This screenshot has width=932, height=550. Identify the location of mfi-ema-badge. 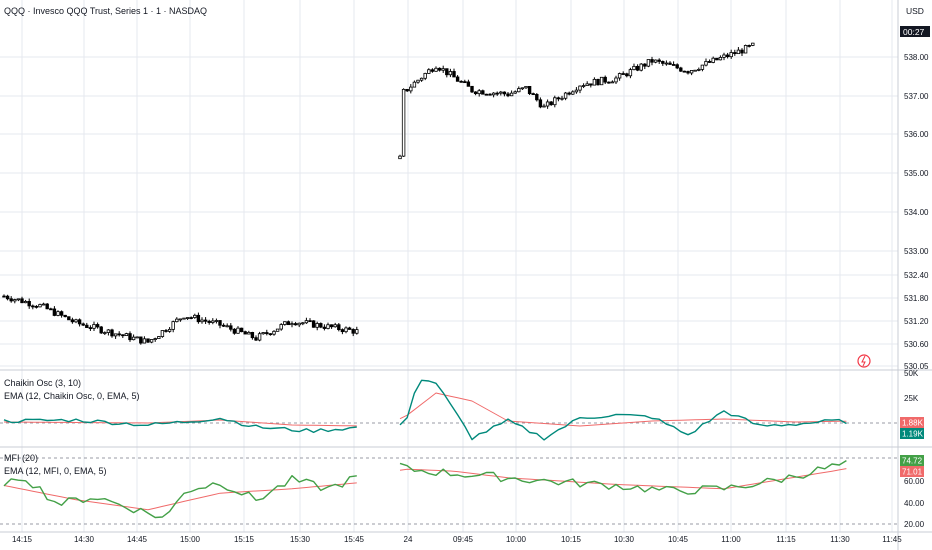
(912, 471).